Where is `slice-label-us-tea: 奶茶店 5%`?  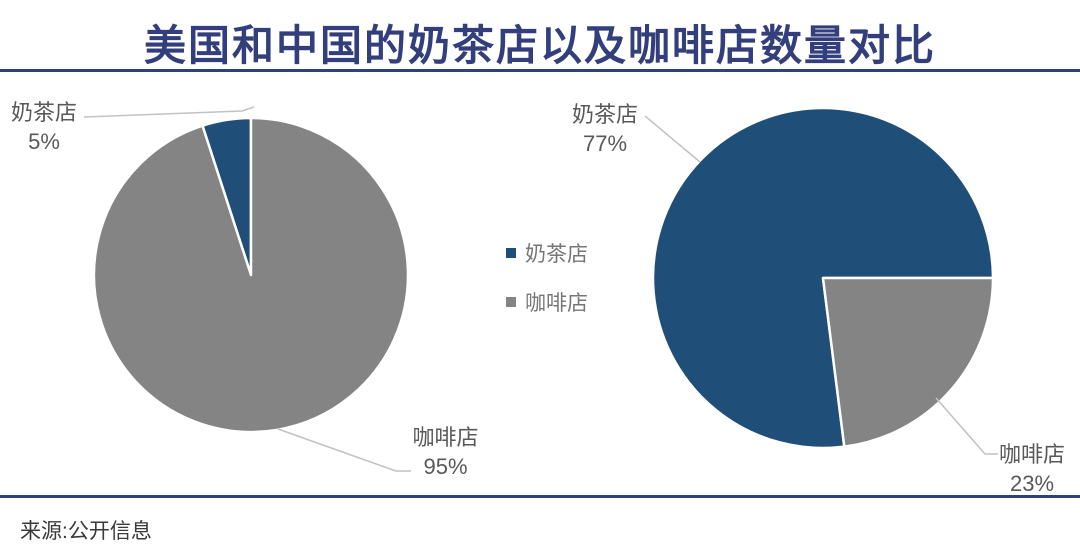 slice-label-us-tea: 奶茶店 5% is located at coordinates (44, 127).